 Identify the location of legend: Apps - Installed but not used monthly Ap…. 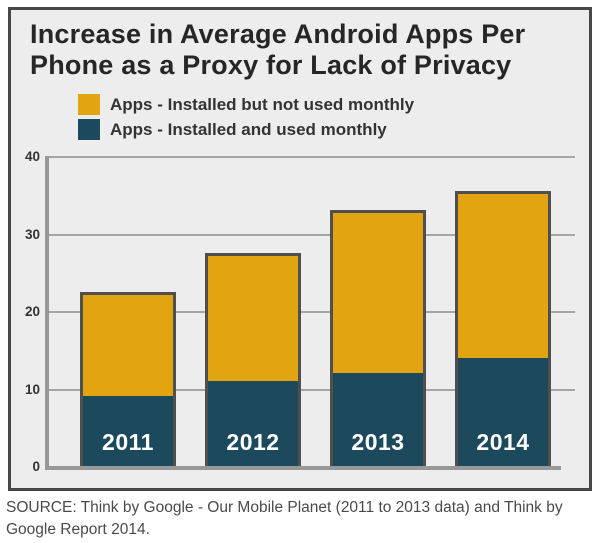
(246, 119).